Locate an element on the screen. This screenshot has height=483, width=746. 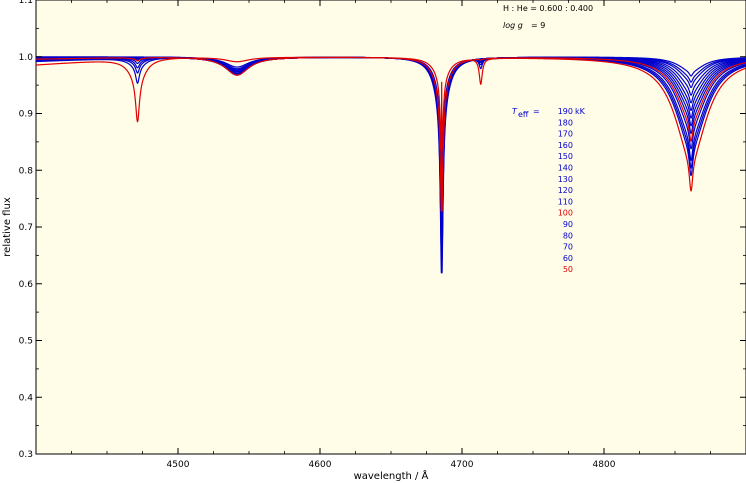
y-tick-label: 0.3 is located at coordinates (26, 455).